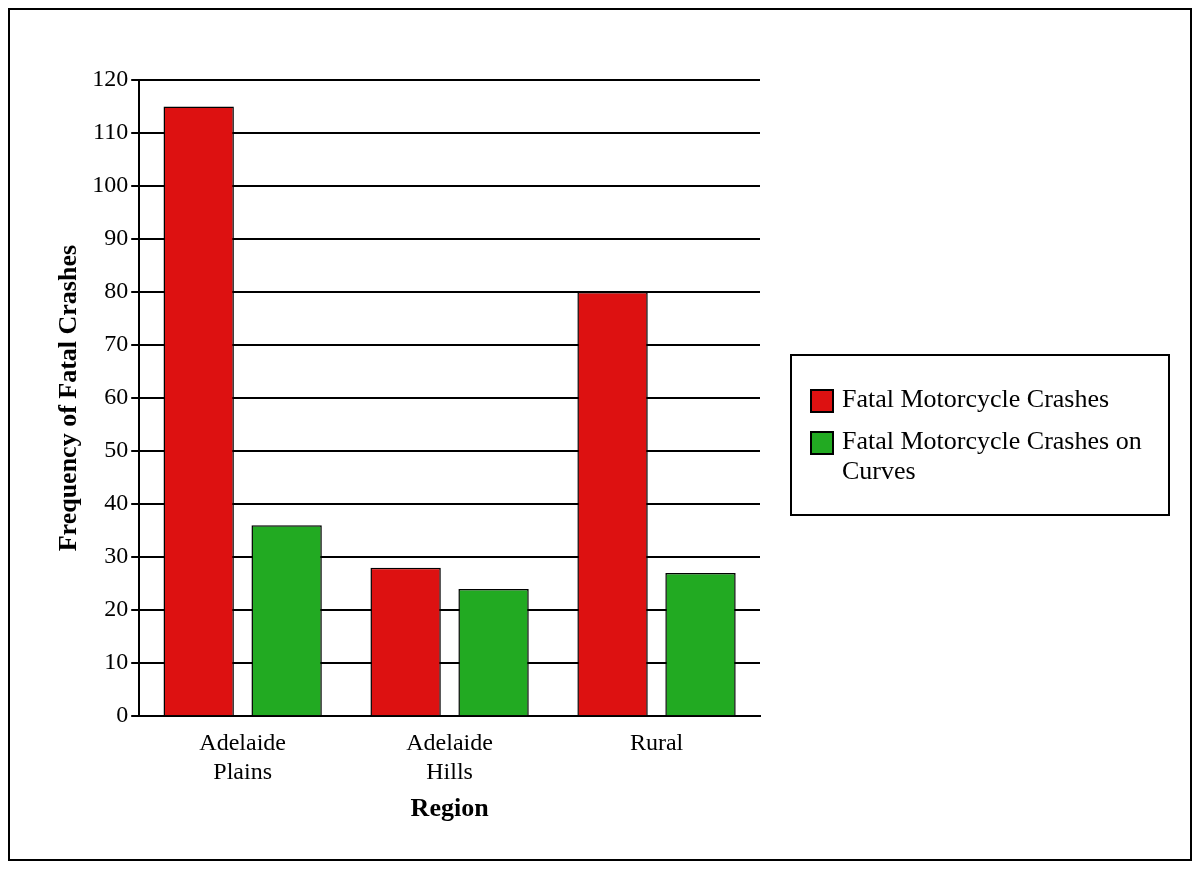 The height and width of the screenshot is (869, 1200). I want to click on legend-label: Fatal Motorcycle Crashes on Curves, so click(992, 455).